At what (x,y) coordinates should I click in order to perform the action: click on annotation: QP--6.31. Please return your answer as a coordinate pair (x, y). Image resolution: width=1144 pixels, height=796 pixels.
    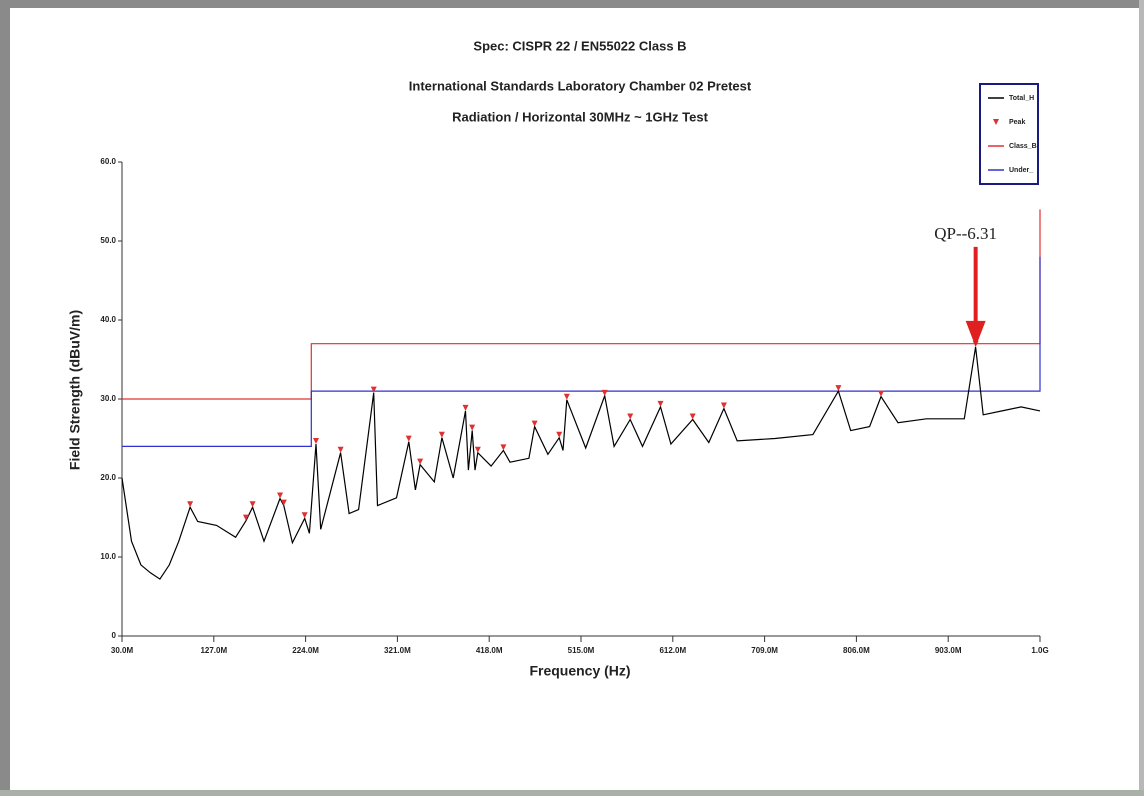
    Looking at the image, I should click on (965, 233).